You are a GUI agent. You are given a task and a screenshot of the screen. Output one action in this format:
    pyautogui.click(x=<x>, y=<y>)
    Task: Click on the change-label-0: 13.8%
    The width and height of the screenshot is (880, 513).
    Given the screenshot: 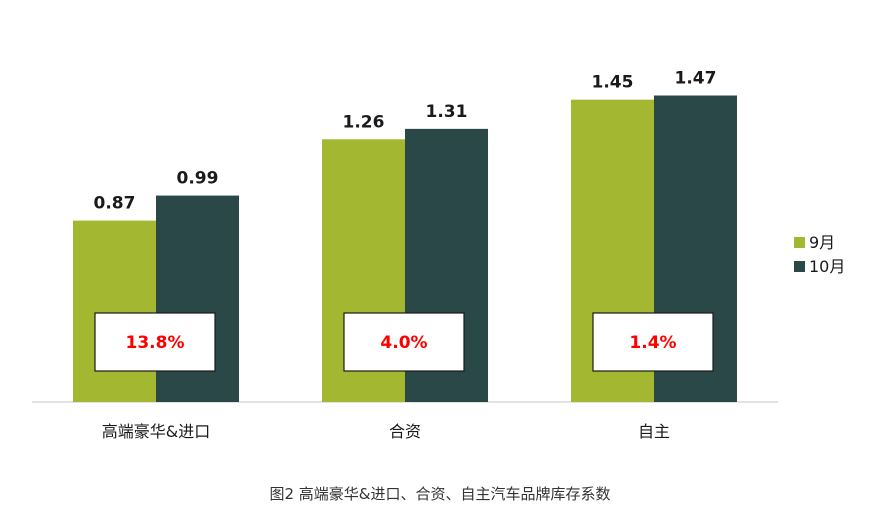 What is the action you would take?
    pyautogui.click(x=155, y=343)
    